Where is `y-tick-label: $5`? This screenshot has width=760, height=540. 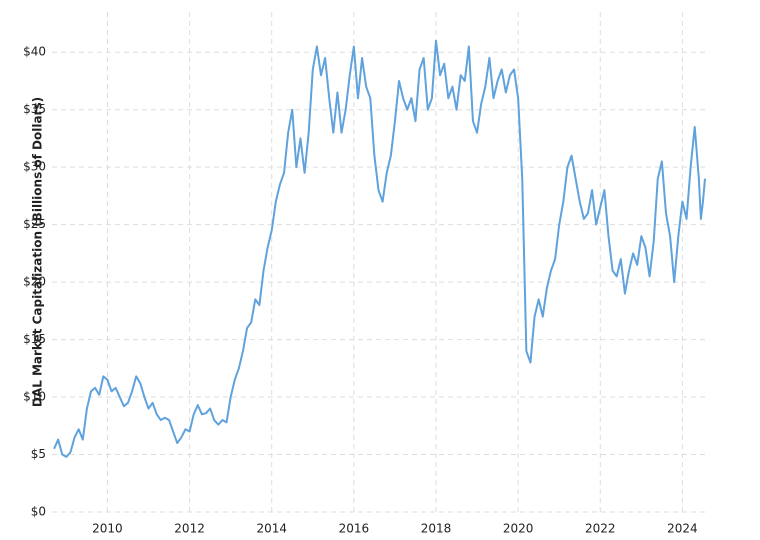
y-tick-label: $5 is located at coordinates (38, 454).